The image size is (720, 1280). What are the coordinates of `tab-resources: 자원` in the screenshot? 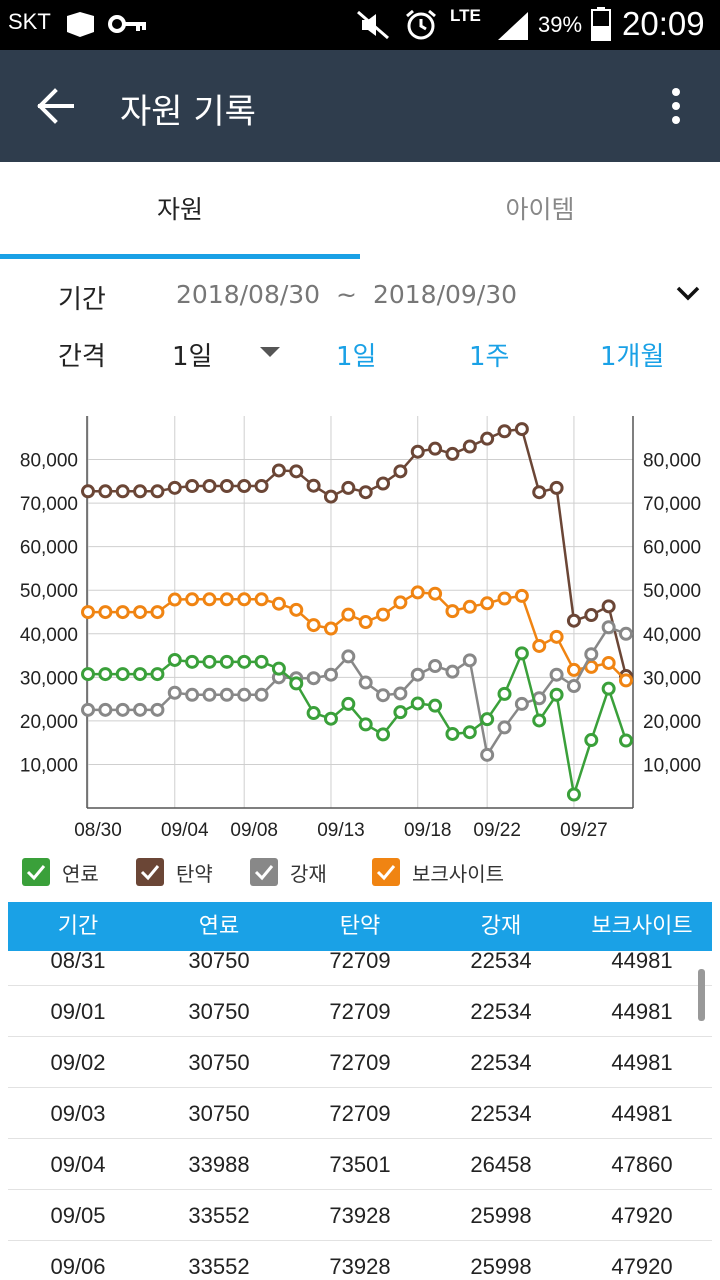 It's located at (179, 209).